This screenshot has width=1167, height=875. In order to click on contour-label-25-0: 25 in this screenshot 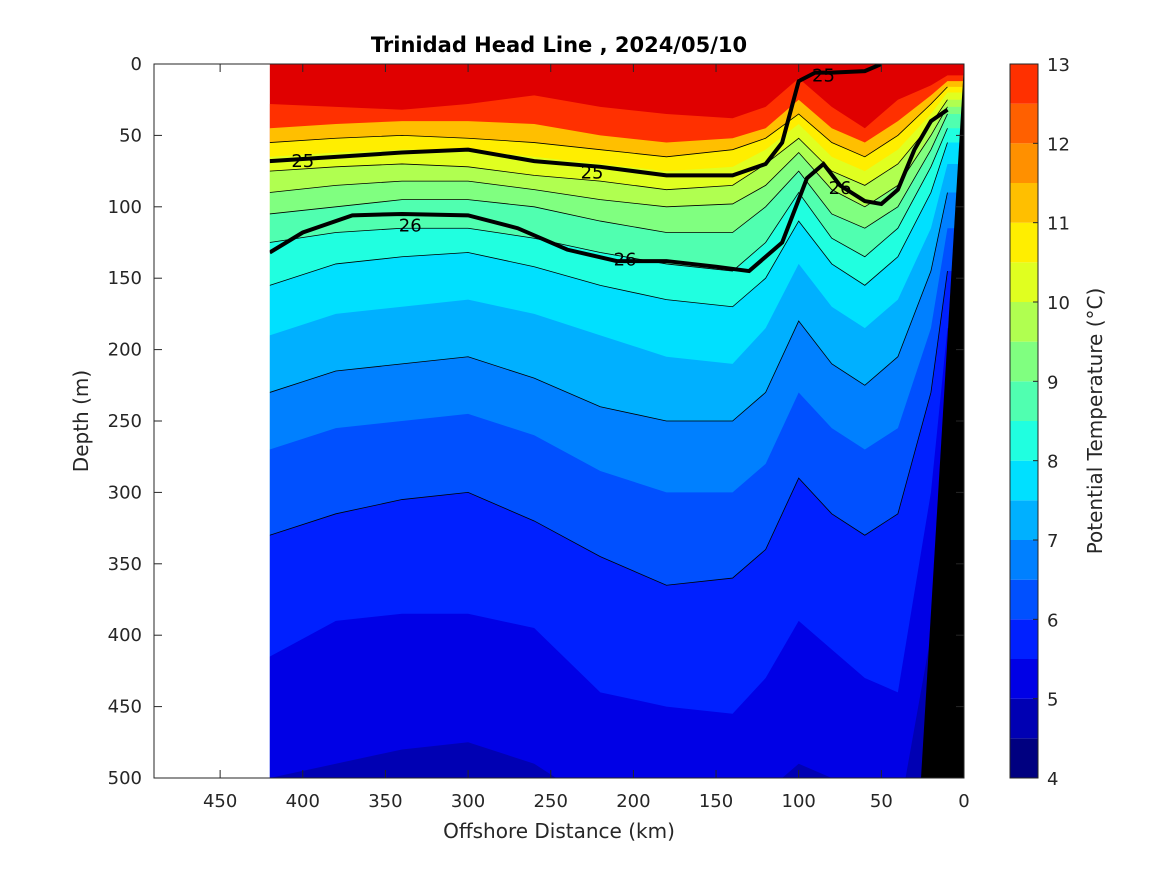, I will do `click(302, 161)`.